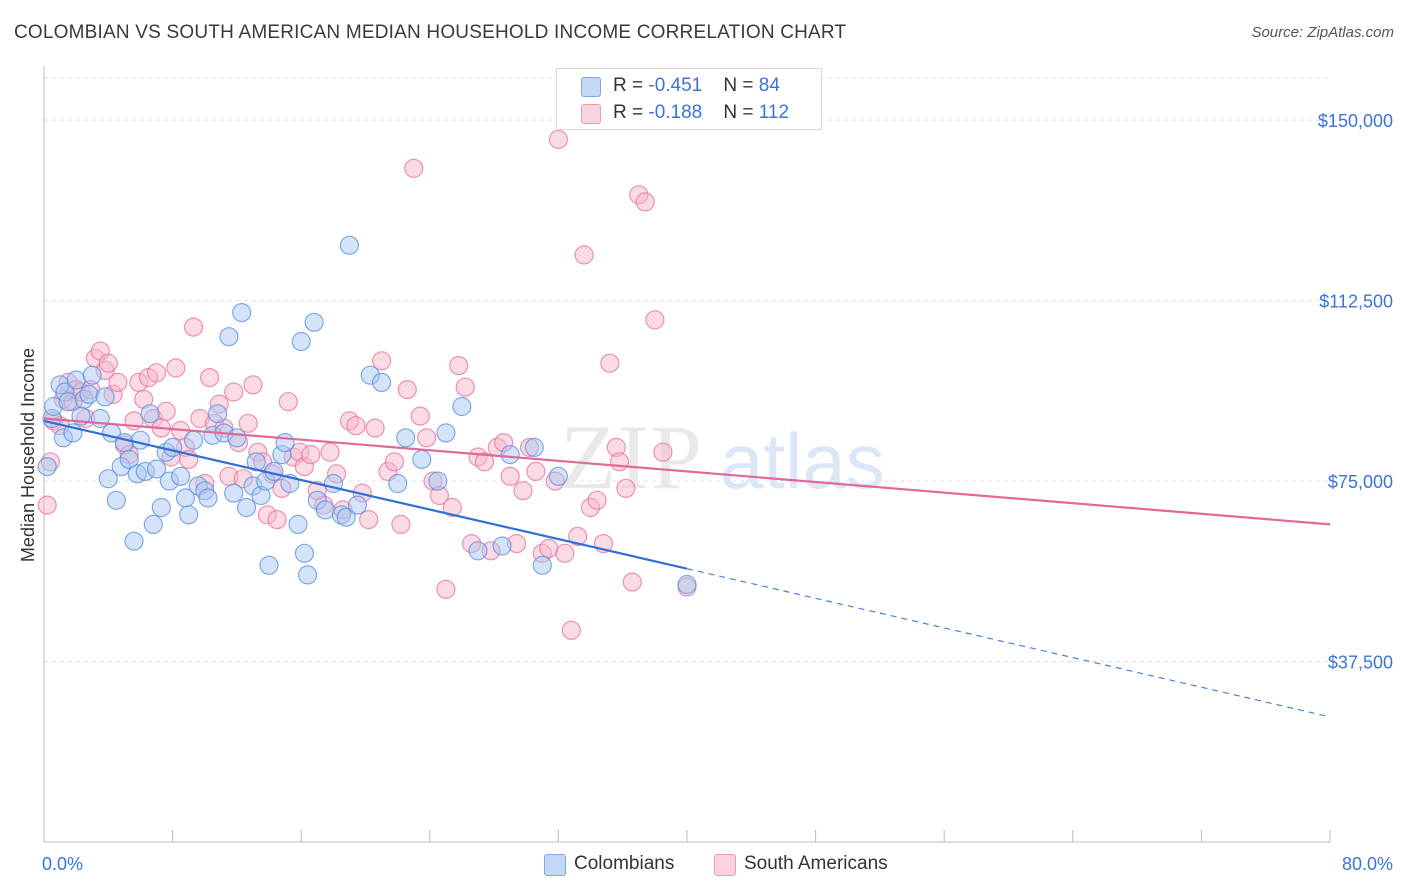  Describe the element at coordinates (1356, 302) in the screenshot. I see `y-tick-label-2: $112,500` at that location.